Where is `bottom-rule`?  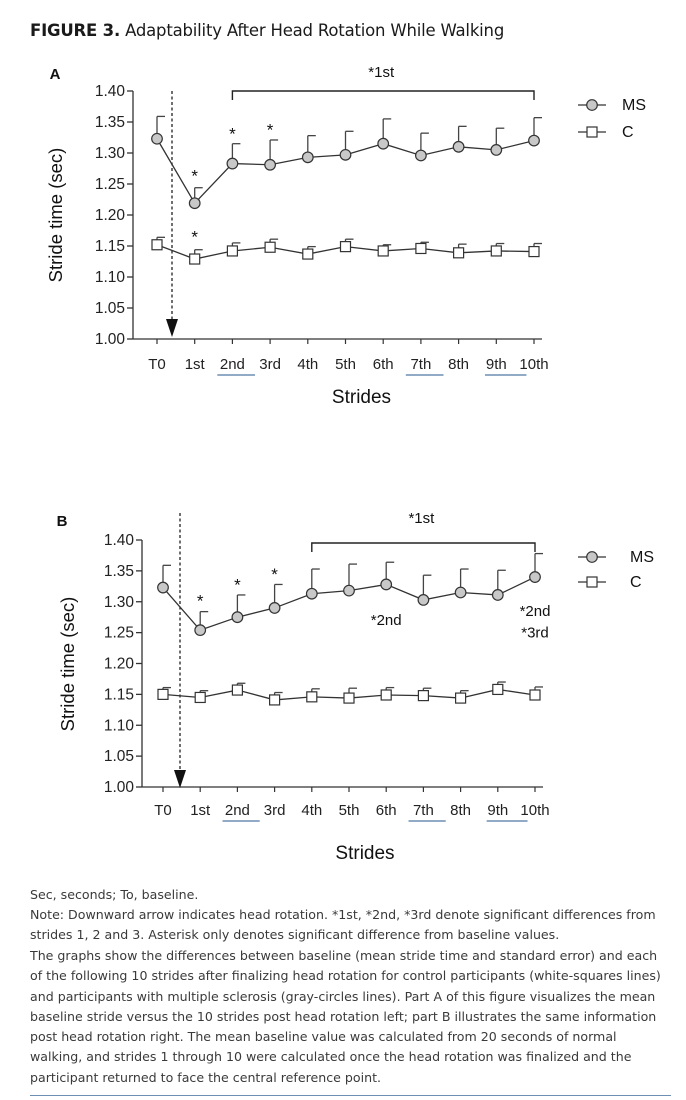 bottom-rule is located at coordinates (350, 1095).